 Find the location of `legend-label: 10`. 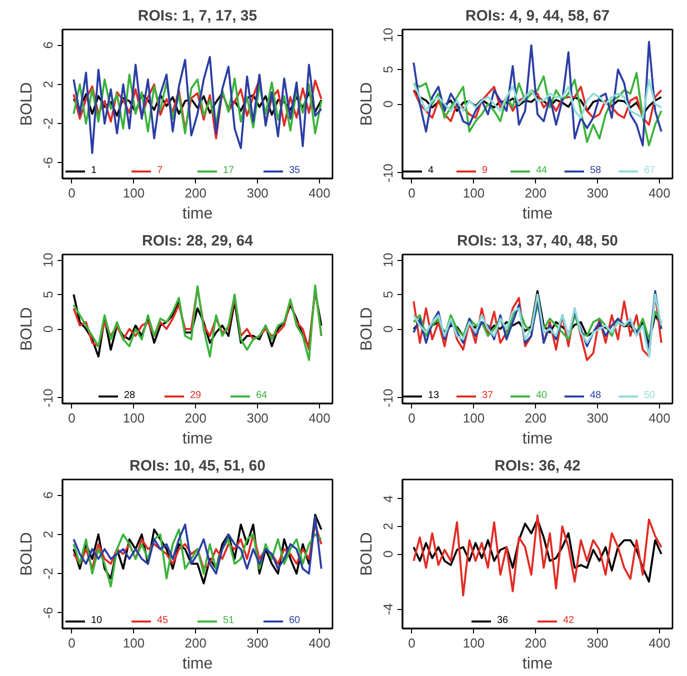

legend-label: 10 is located at coordinates (97, 620).